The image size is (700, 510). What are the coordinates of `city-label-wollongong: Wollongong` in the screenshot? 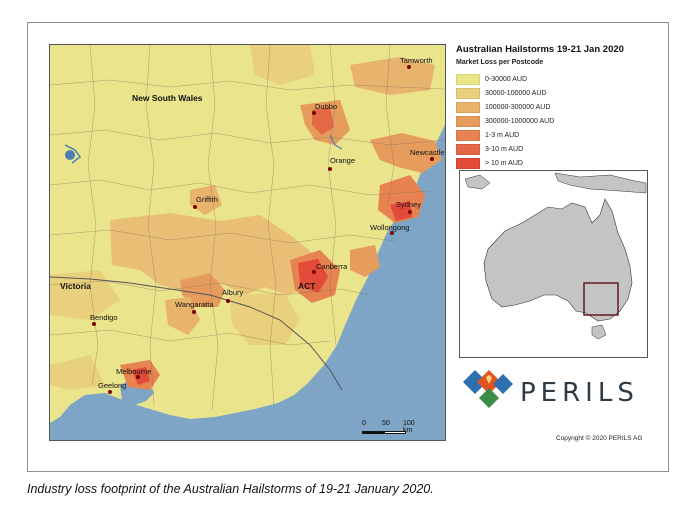 It's located at (390, 227).